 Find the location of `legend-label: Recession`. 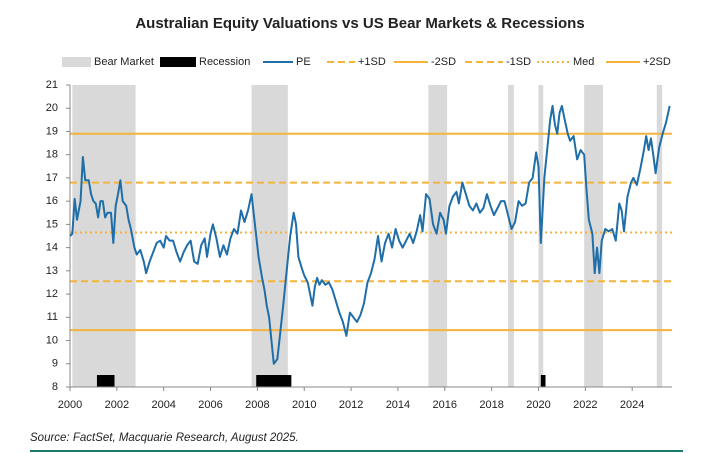

legend-label: Recession is located at coordinates (224, 62).